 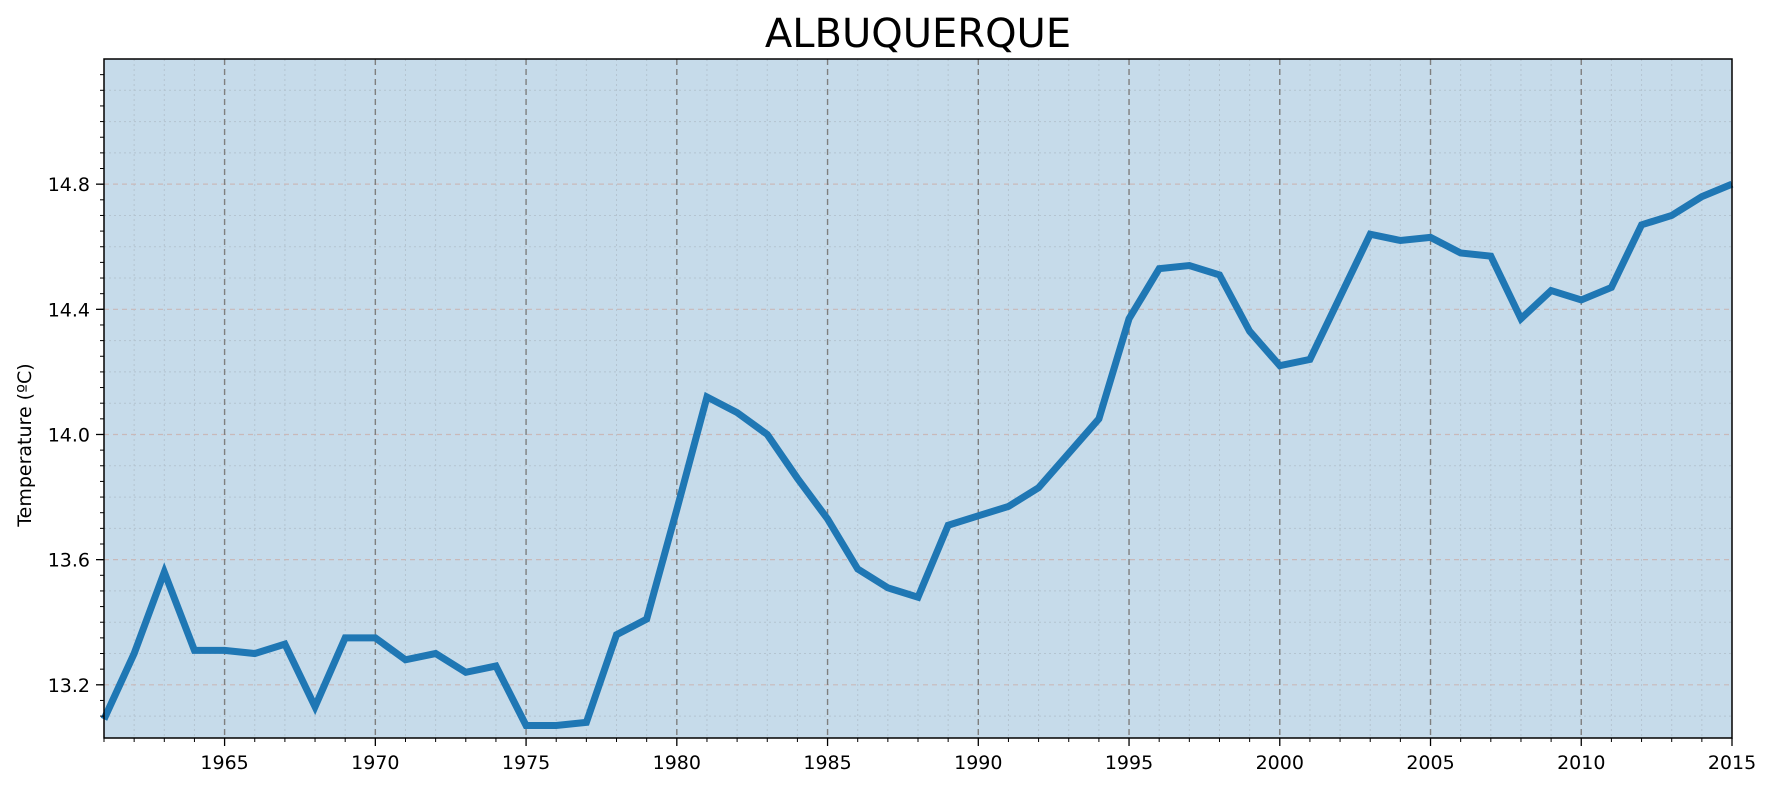 What do you see at coordinates (827, 763) in the screenshot?
I see `x-tick-label: 1985` at bounding box center [827, 763].